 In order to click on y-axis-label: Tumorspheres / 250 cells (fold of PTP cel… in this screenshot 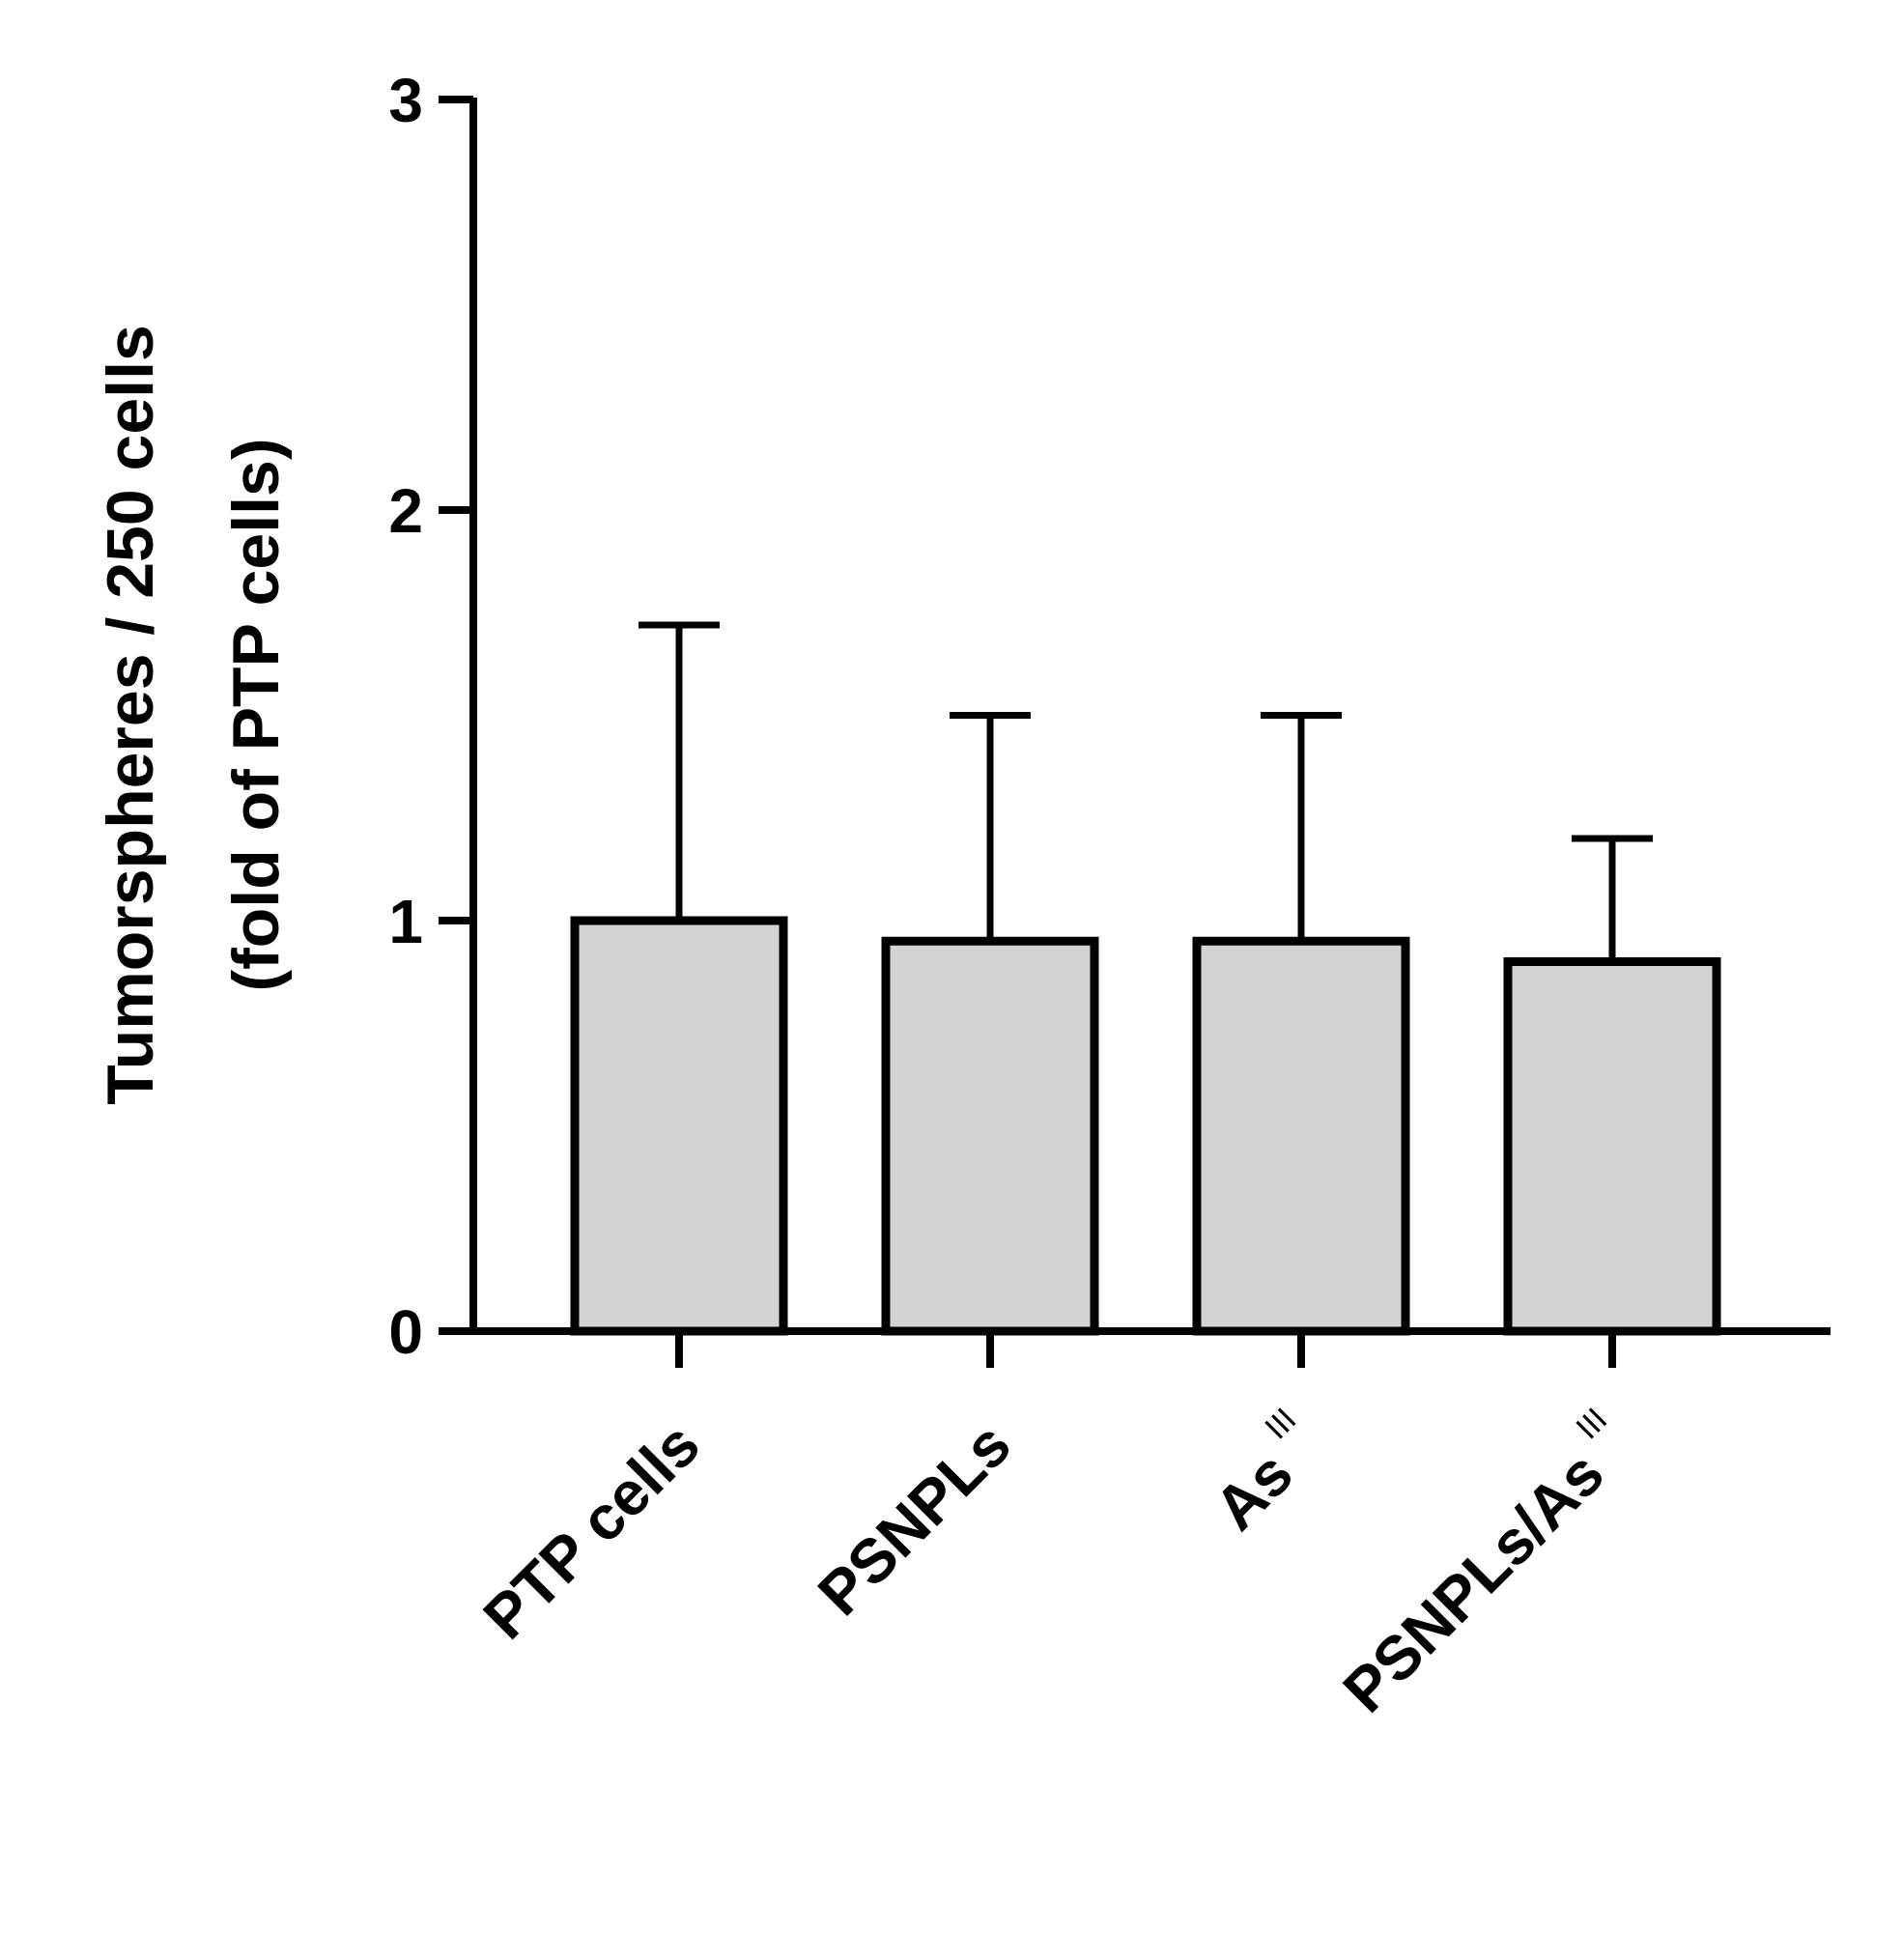, I will do `click(194, 715)`.